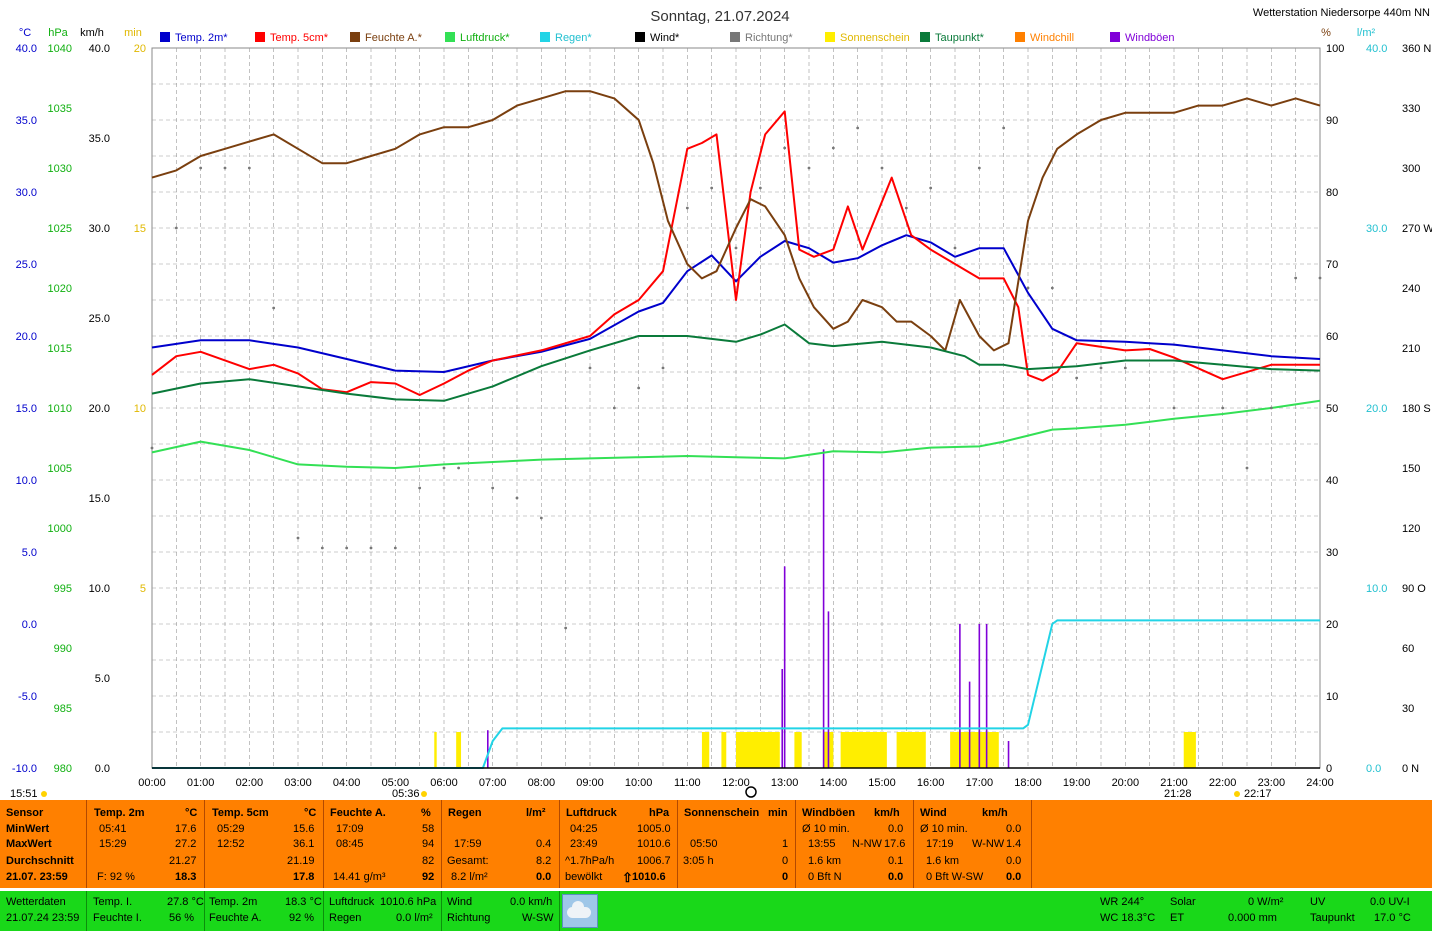 The image size is (1432, 931). What do you see at coordinates (834, 783) in the screenshot?
I see `time-tick-label: 14:00` at bounding box center [834, 783].